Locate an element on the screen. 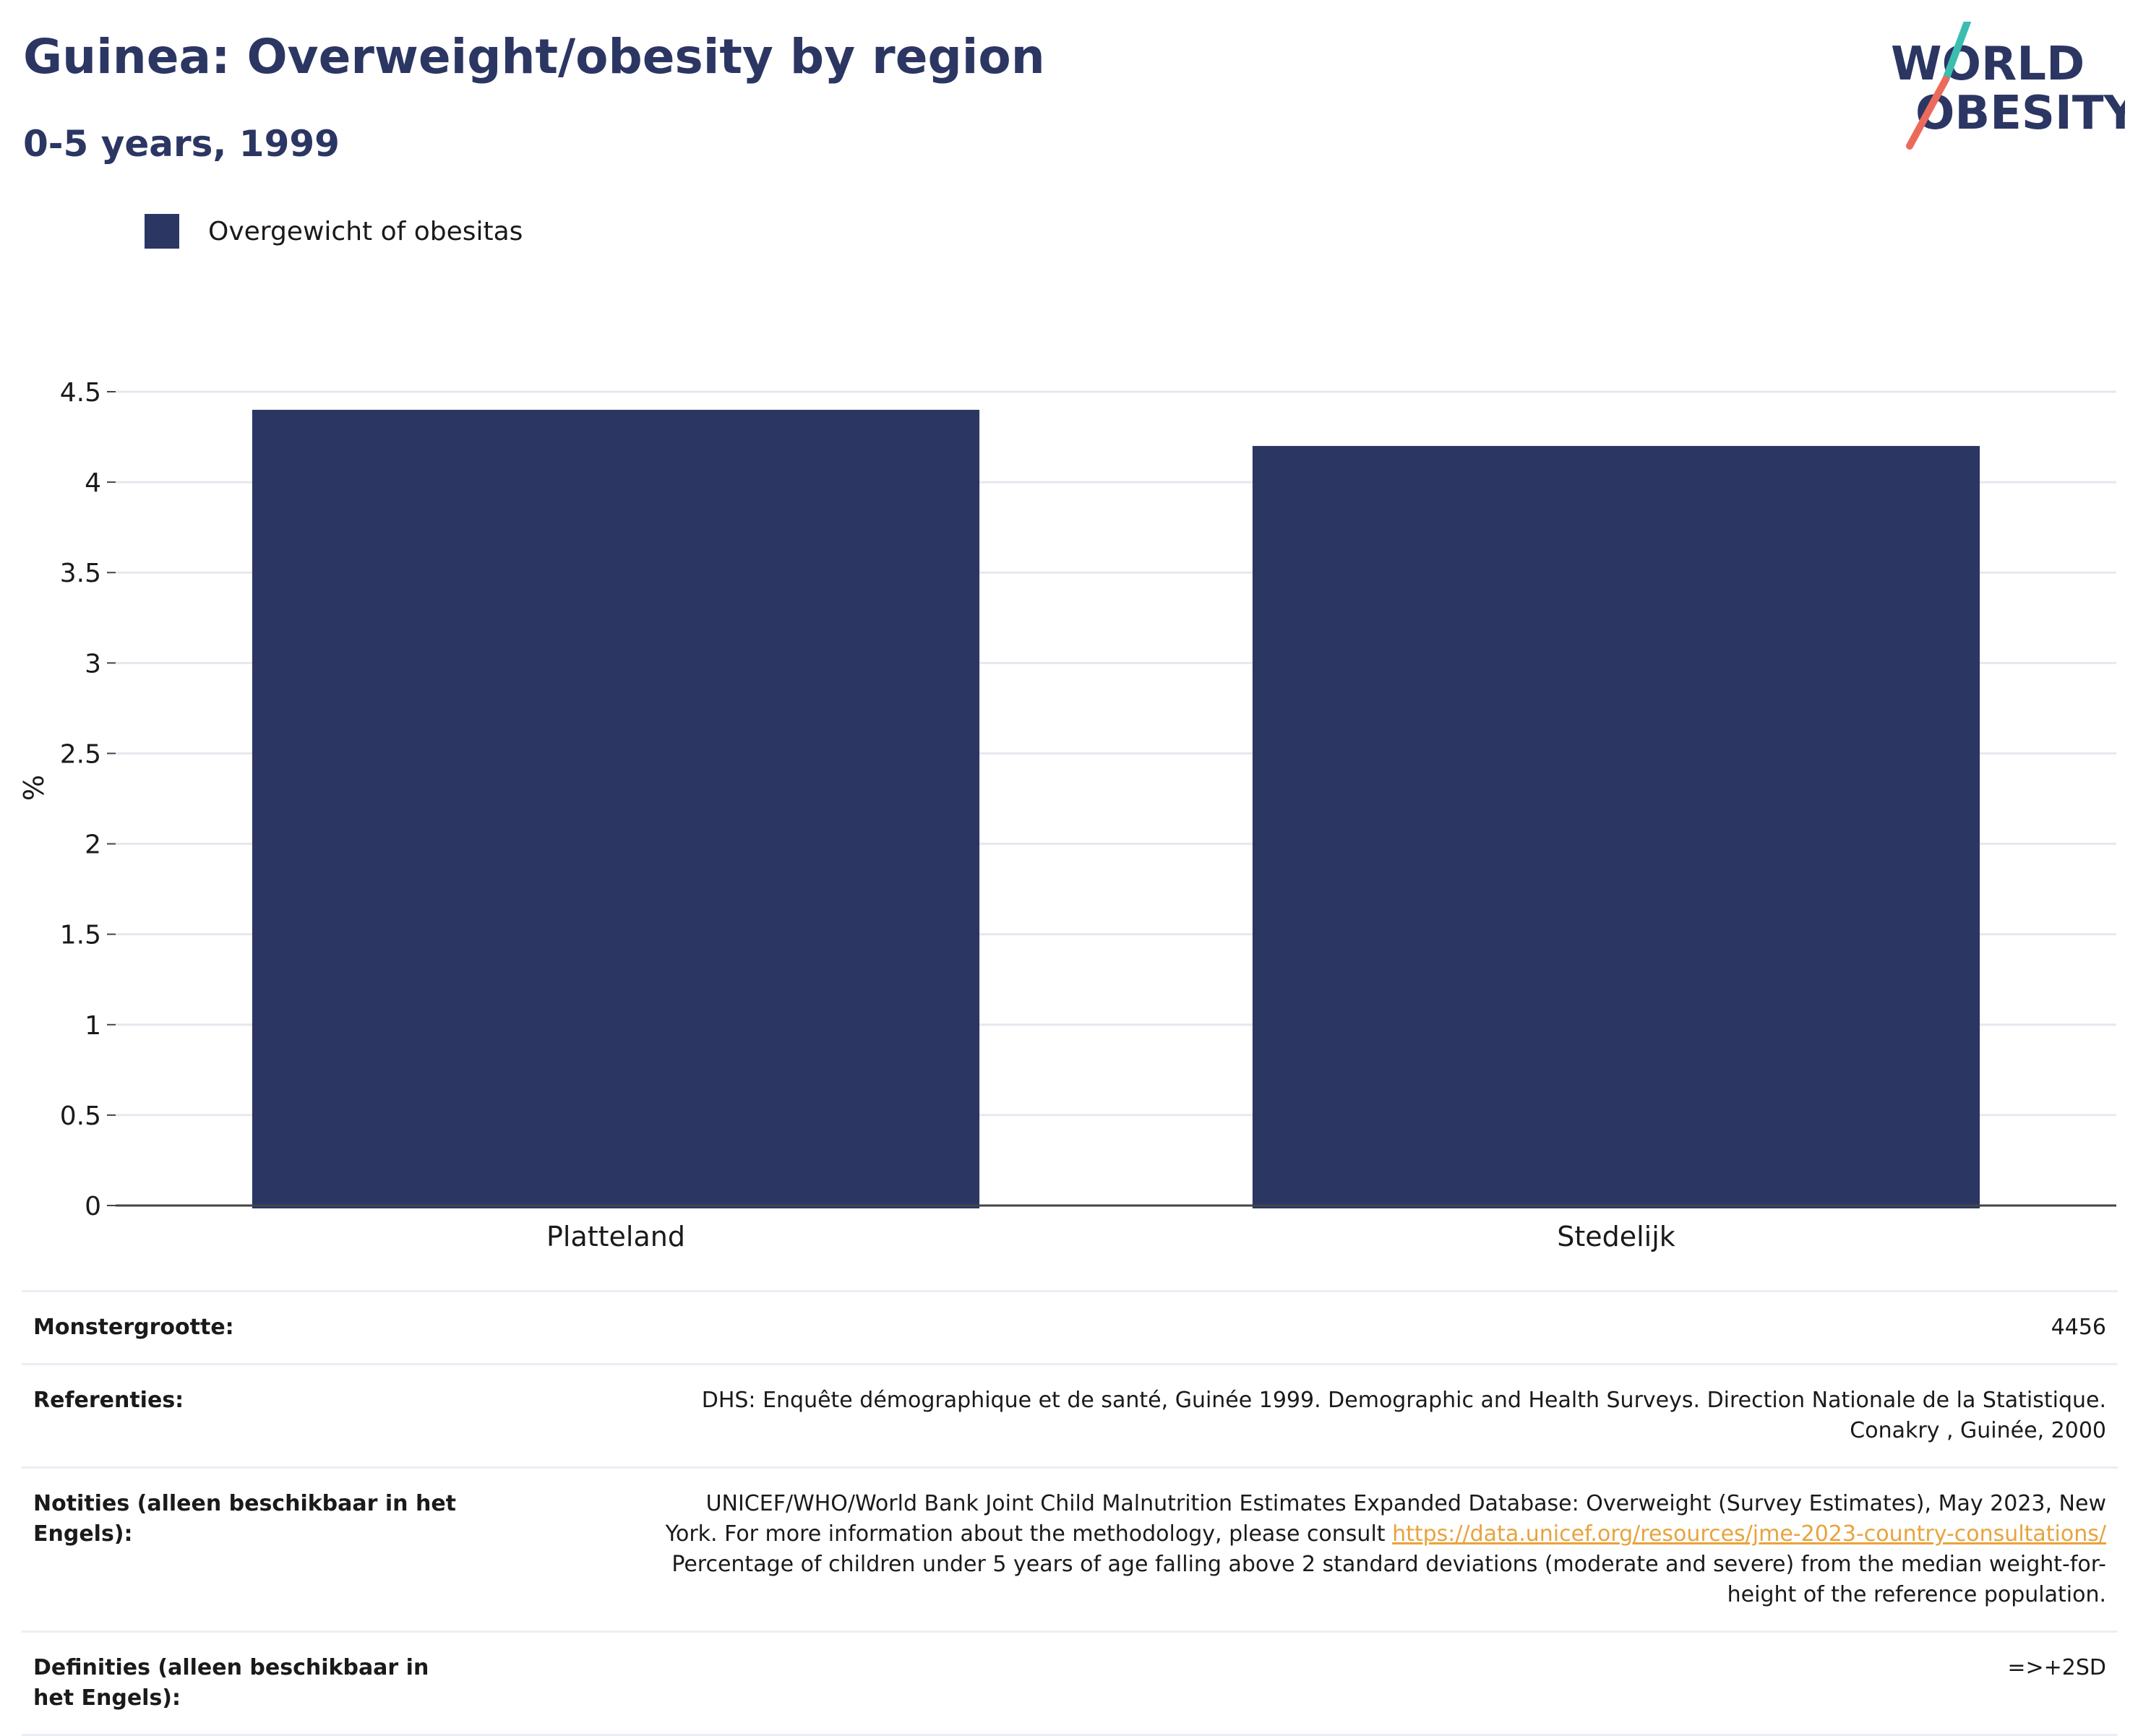 Image resolution: width=2138 pixels, height=1736 pixels. legend-swatch is located at coordinates (162, 231).